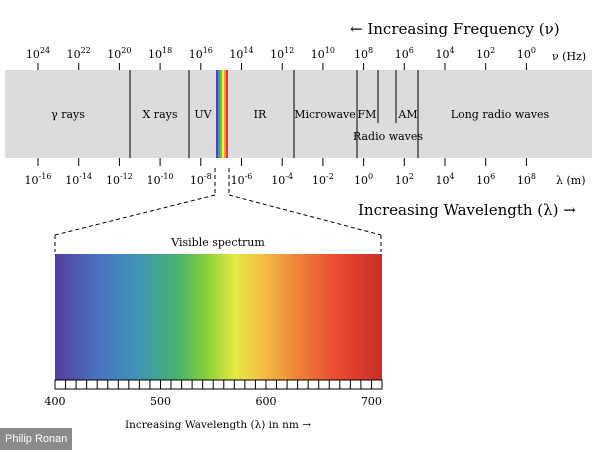 Image resolution: width=600 pixels, height=450 pixels. Describe the element at coordinates (160, 401) in the screenshot. I see `visible-tick-label: 500` at that location.